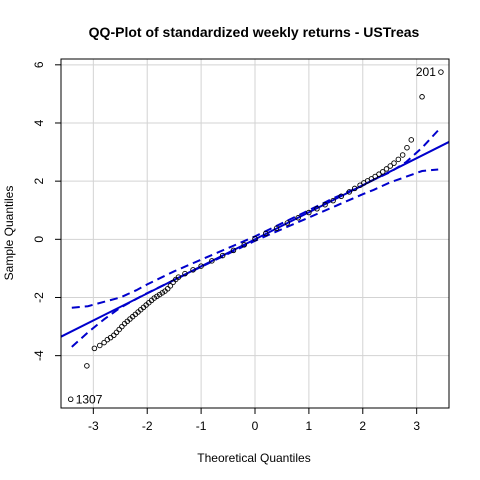 This screenshot has width=480, height=480. I want to click on y-tick-label: -4, so click(39, 355).